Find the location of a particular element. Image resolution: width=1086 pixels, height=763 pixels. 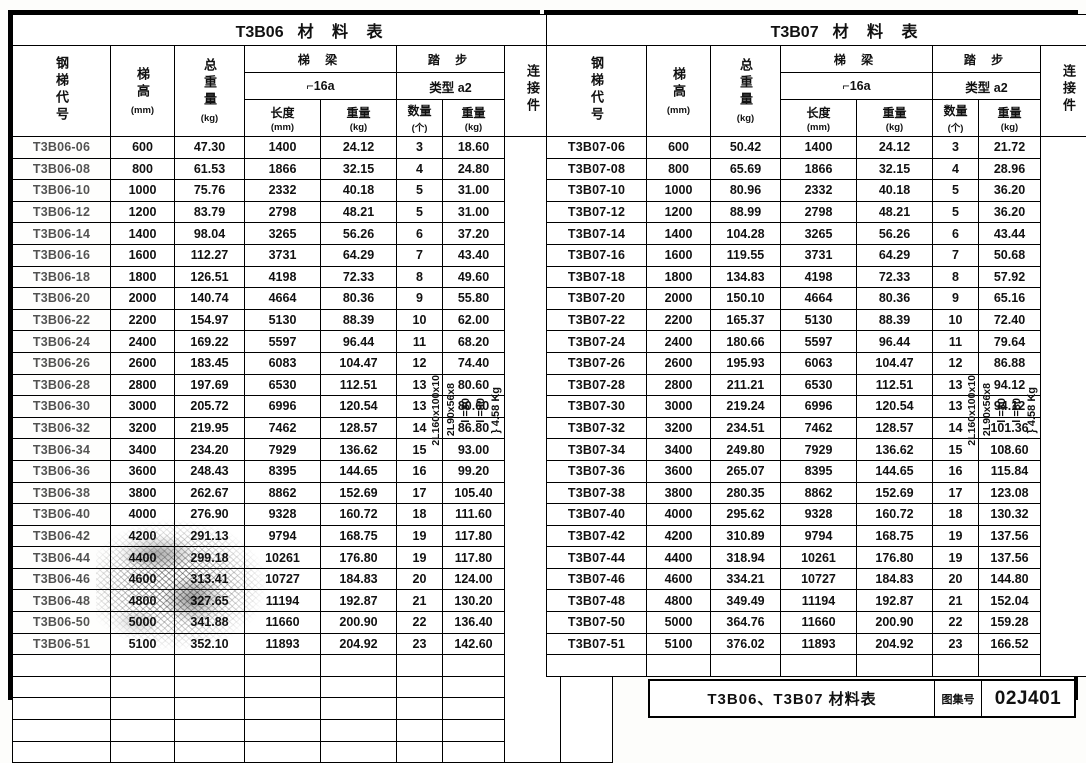

cell-beam-length: 10261 is located at coordinates (819, 558).